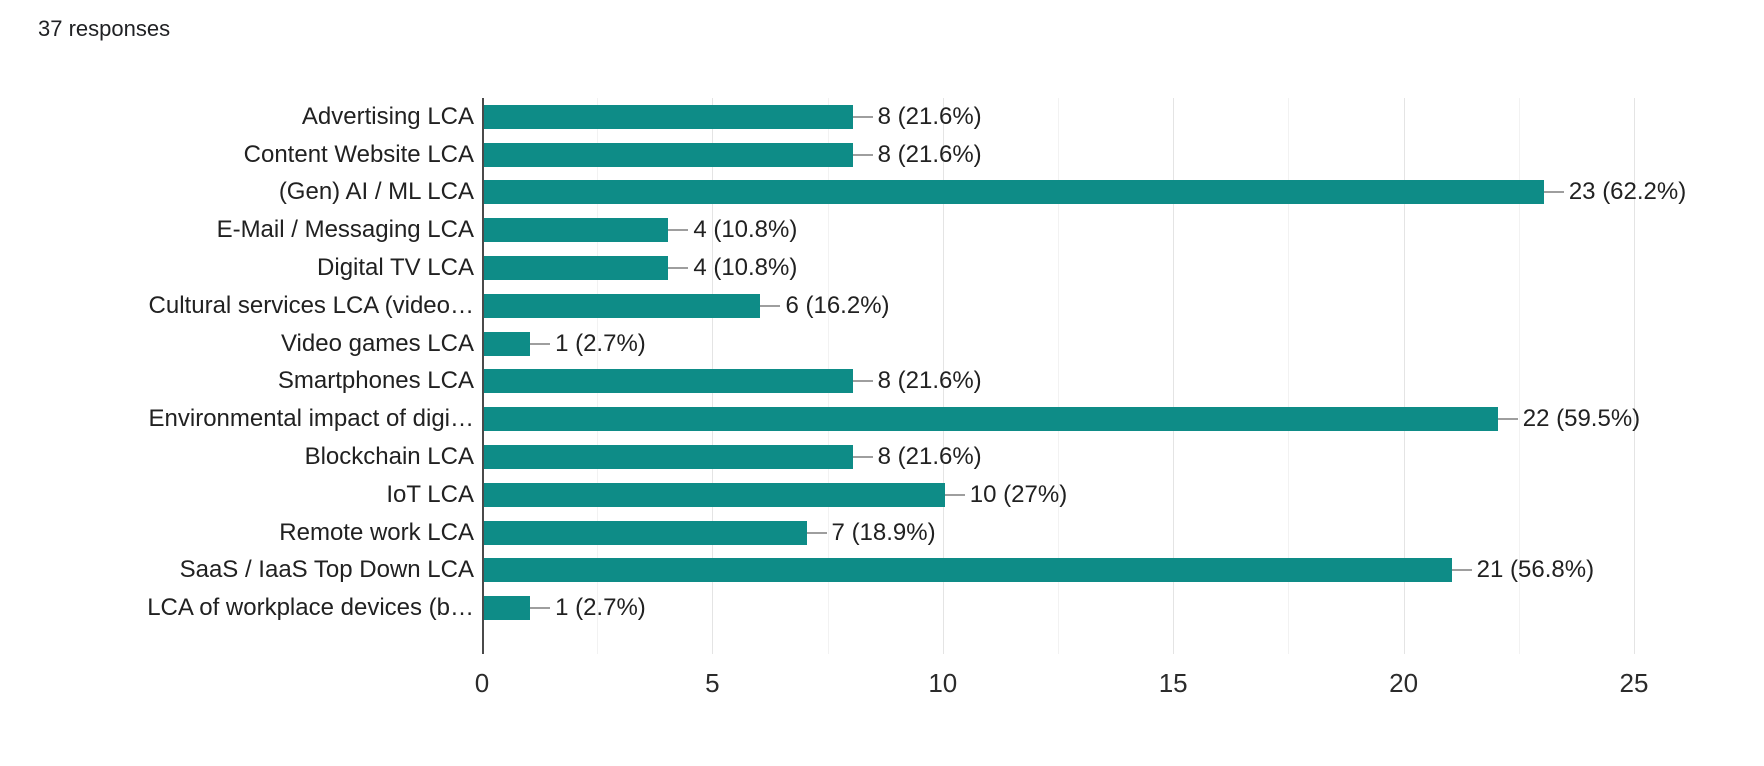 The height and width of the screenshot is (766, 1764). Describe the element at coordinates (482, 683) in the screenshot. I see `x-tick-label: 0` at that location.